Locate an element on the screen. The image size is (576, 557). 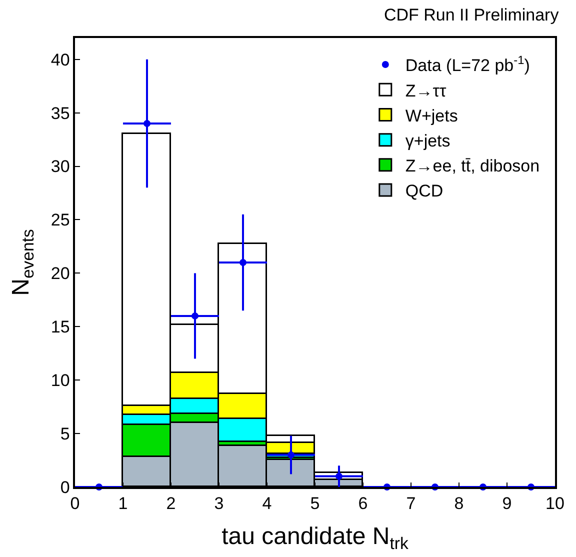
y-tick-label: 35 is located at coordinates (60, 113).